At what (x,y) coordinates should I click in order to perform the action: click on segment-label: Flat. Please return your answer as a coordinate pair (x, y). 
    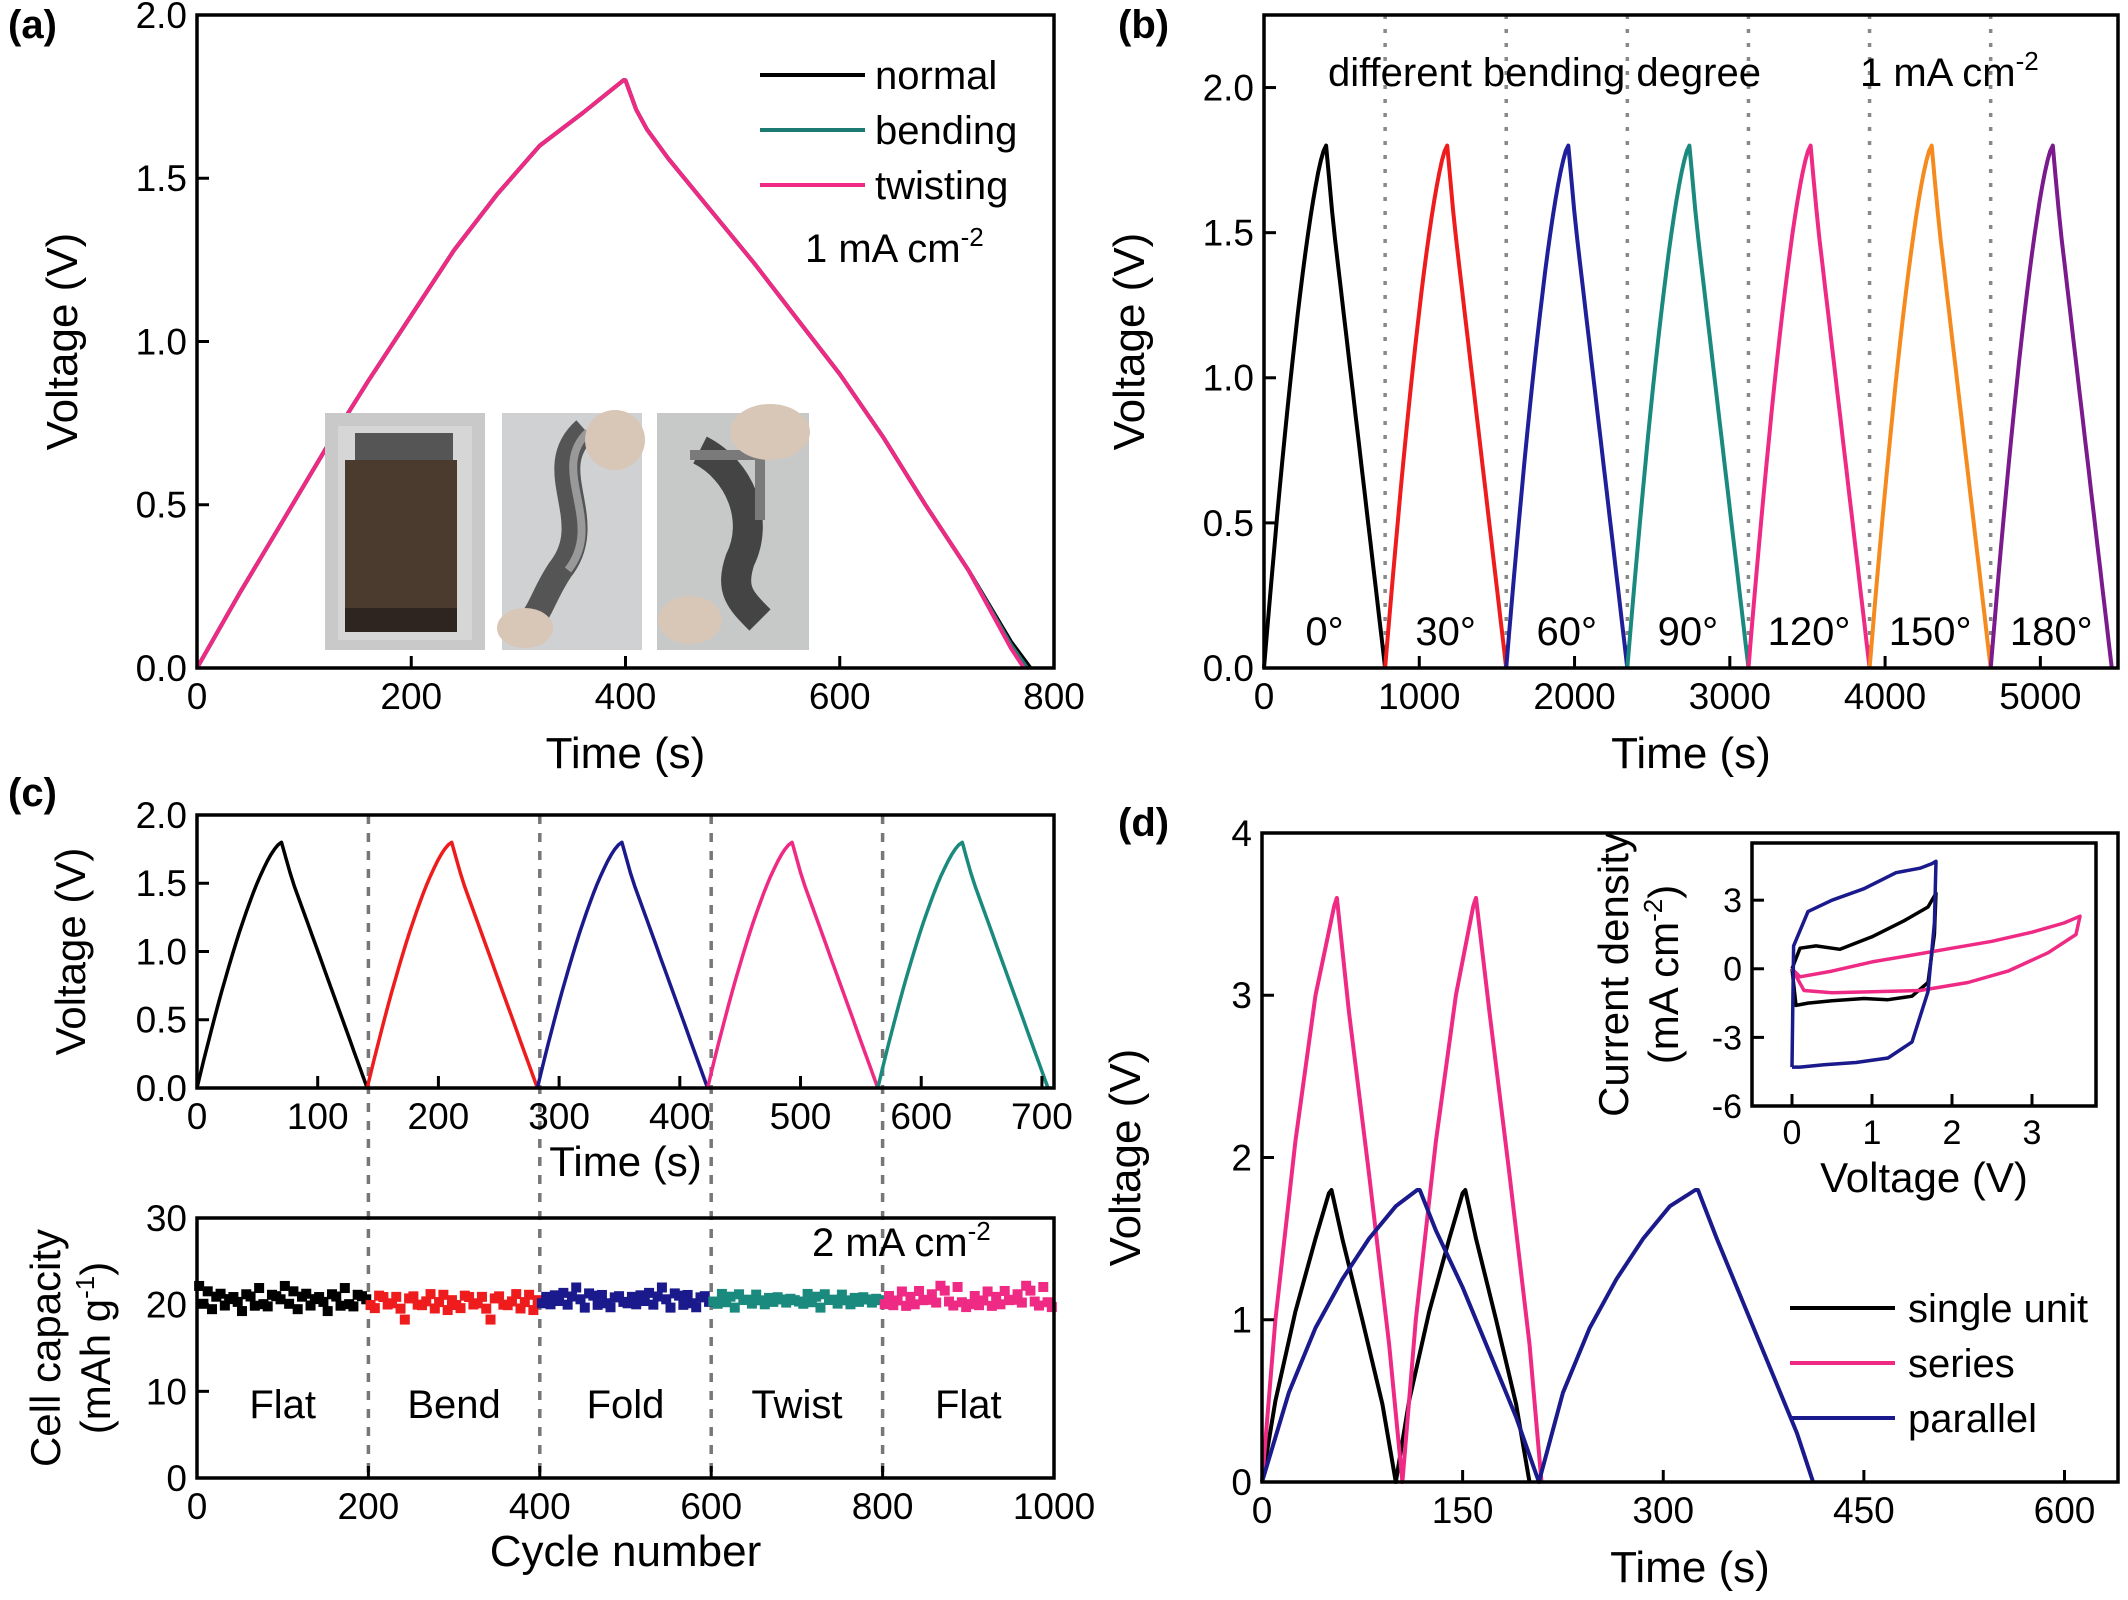
    Looking at the image, I should click on (282, 1405).